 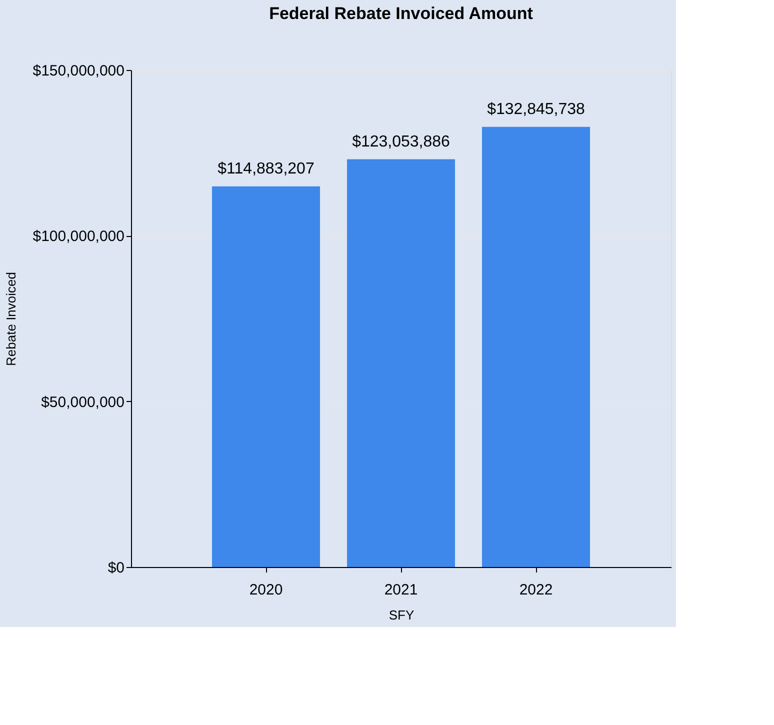 I want to click on x-axis-title: SFY, so click(x=401, y=615).